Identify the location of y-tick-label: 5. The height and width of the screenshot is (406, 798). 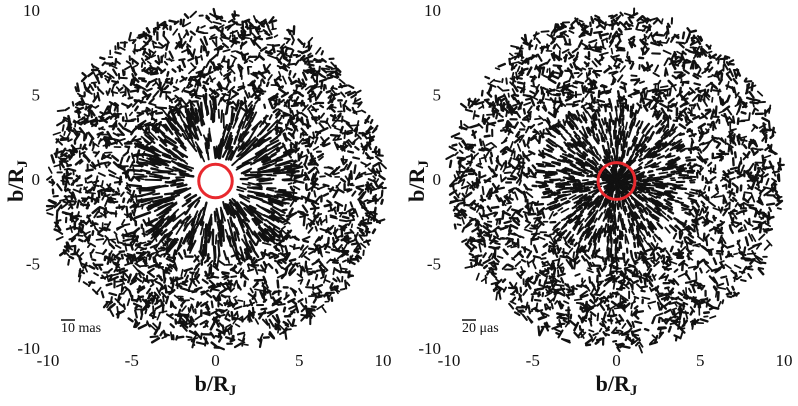
(36, 94).